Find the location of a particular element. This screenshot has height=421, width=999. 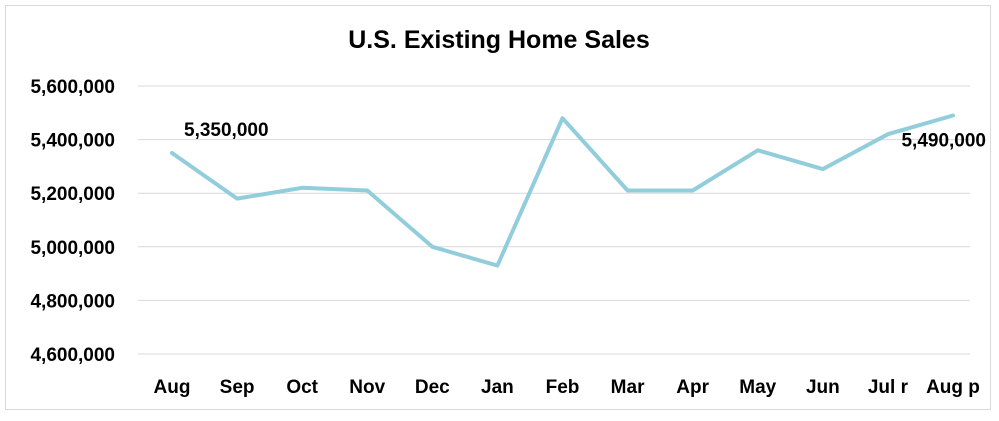

y-tick-label: 5,400,000 is located at coordinates (72, 141).